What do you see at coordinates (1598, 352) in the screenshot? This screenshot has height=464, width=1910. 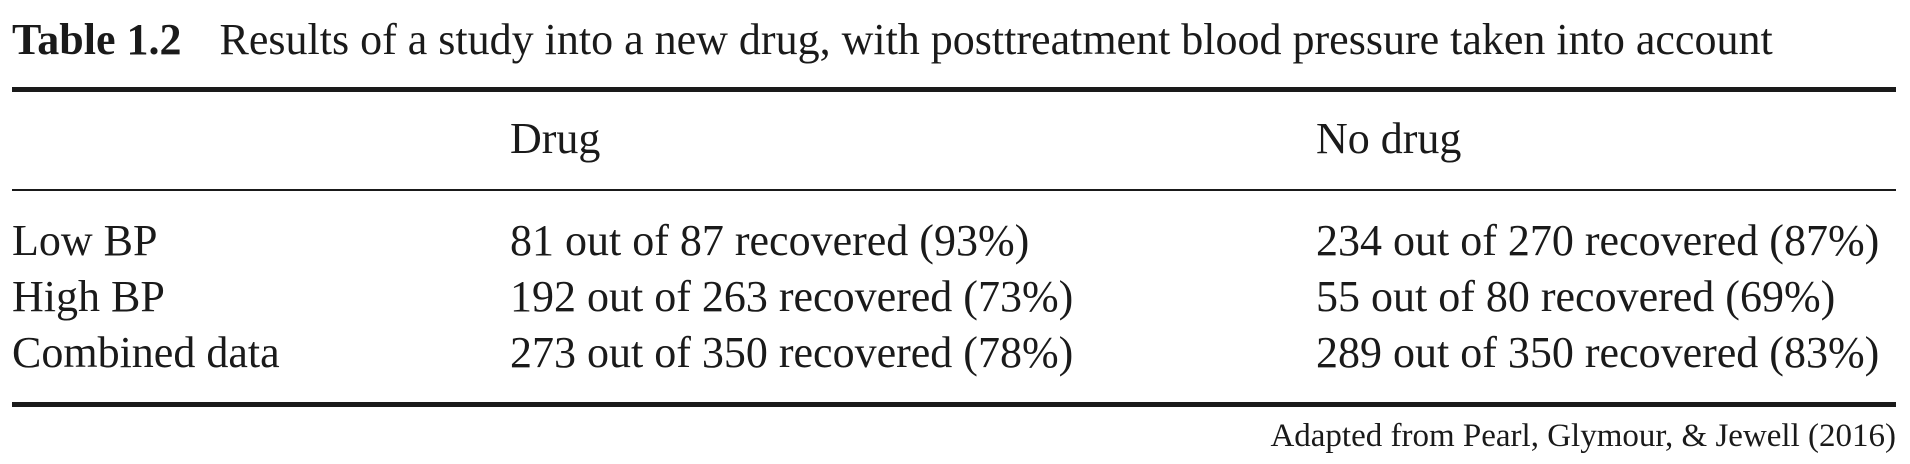 I see `cell-combined-no-drug: 289 out of 350 recovered (83%)` at bounding box center [1598, 352].